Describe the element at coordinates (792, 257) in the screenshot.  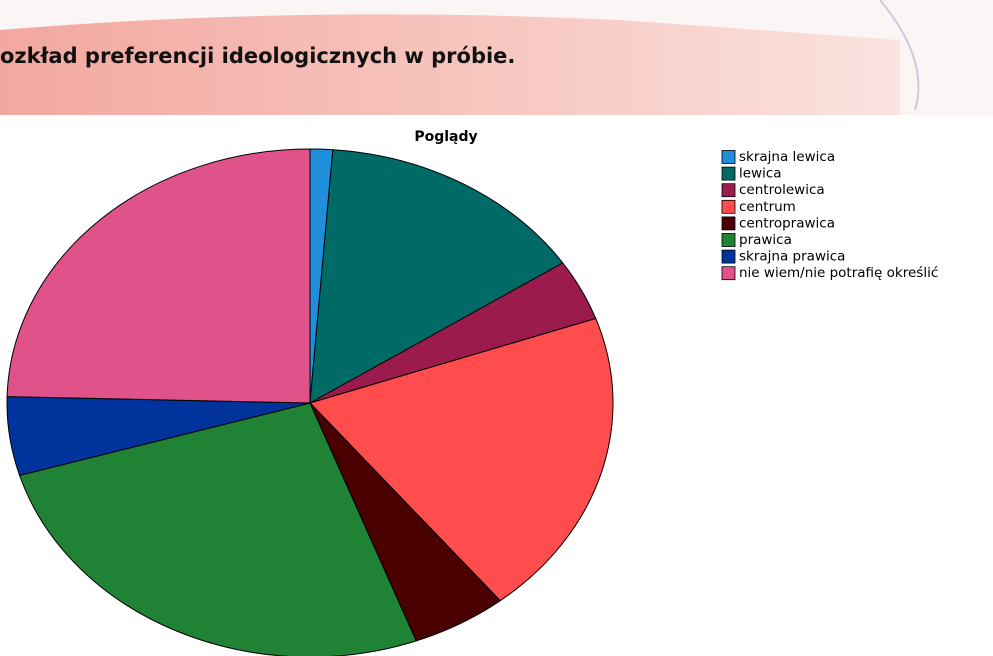
I see `legend-label: skrajna prawica` at that location.